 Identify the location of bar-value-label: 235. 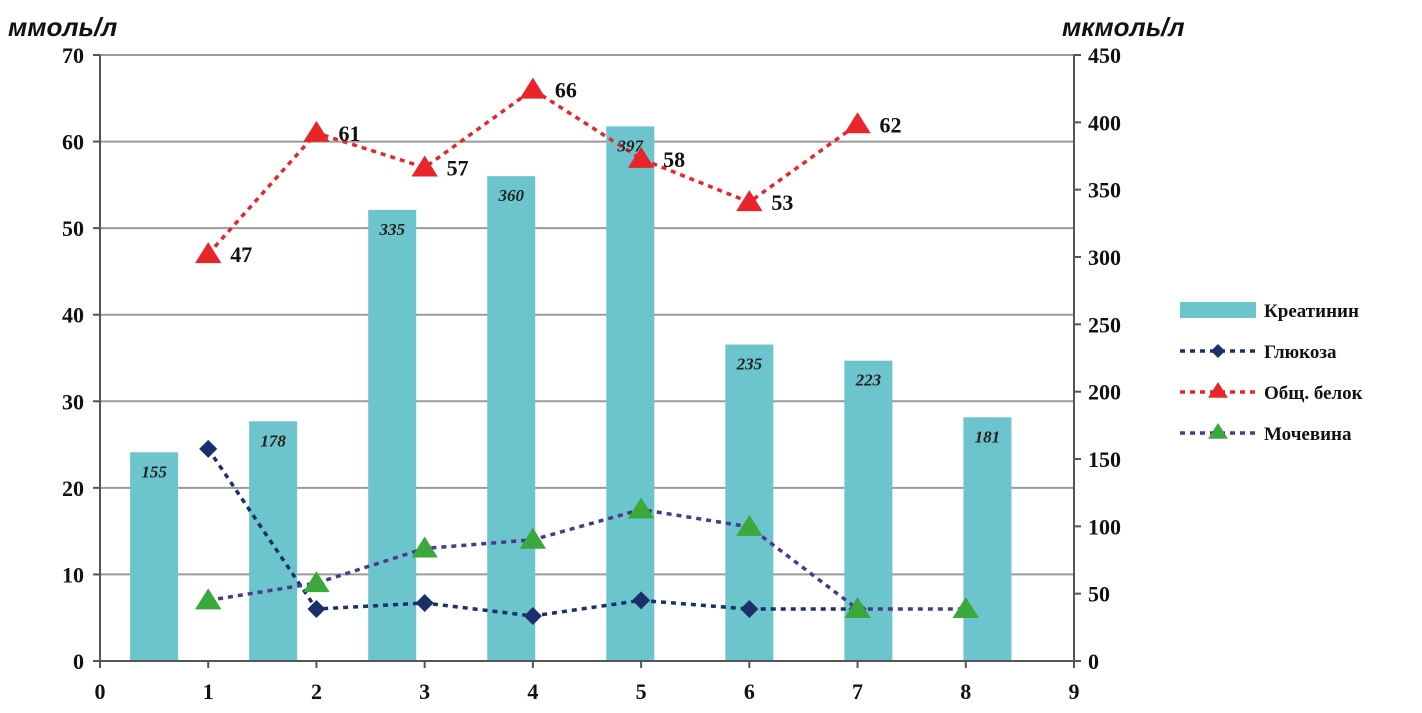
(749, 364).